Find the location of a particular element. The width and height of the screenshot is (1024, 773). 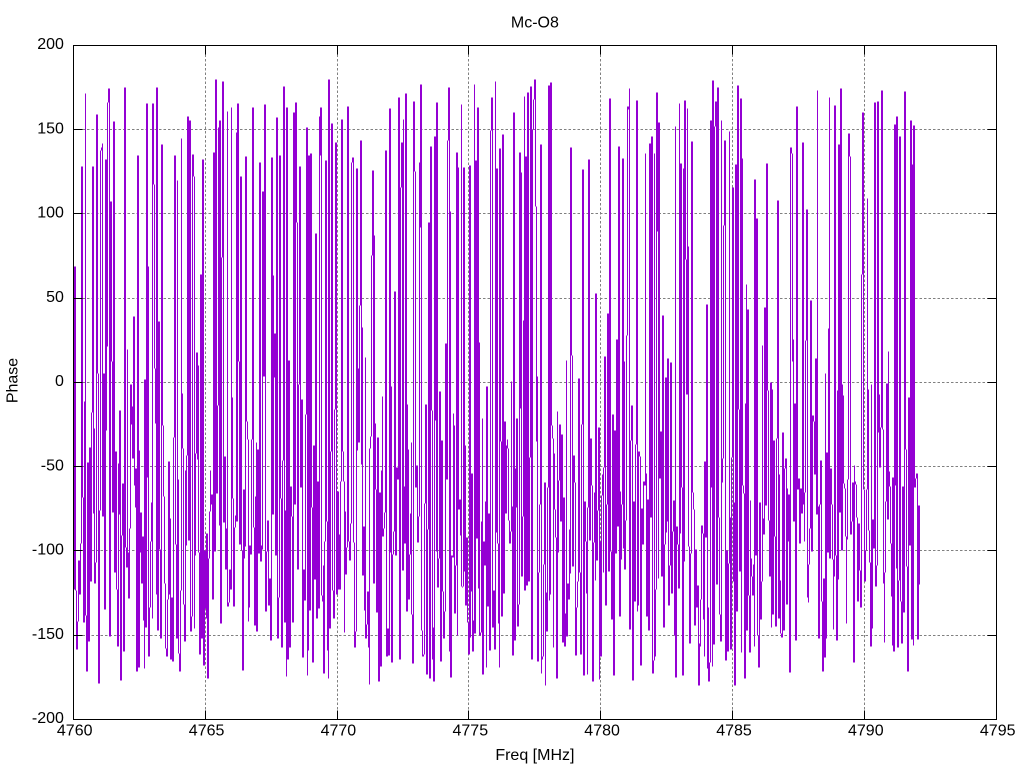

svg-text: 4775 is located at coordinates (471, 731).